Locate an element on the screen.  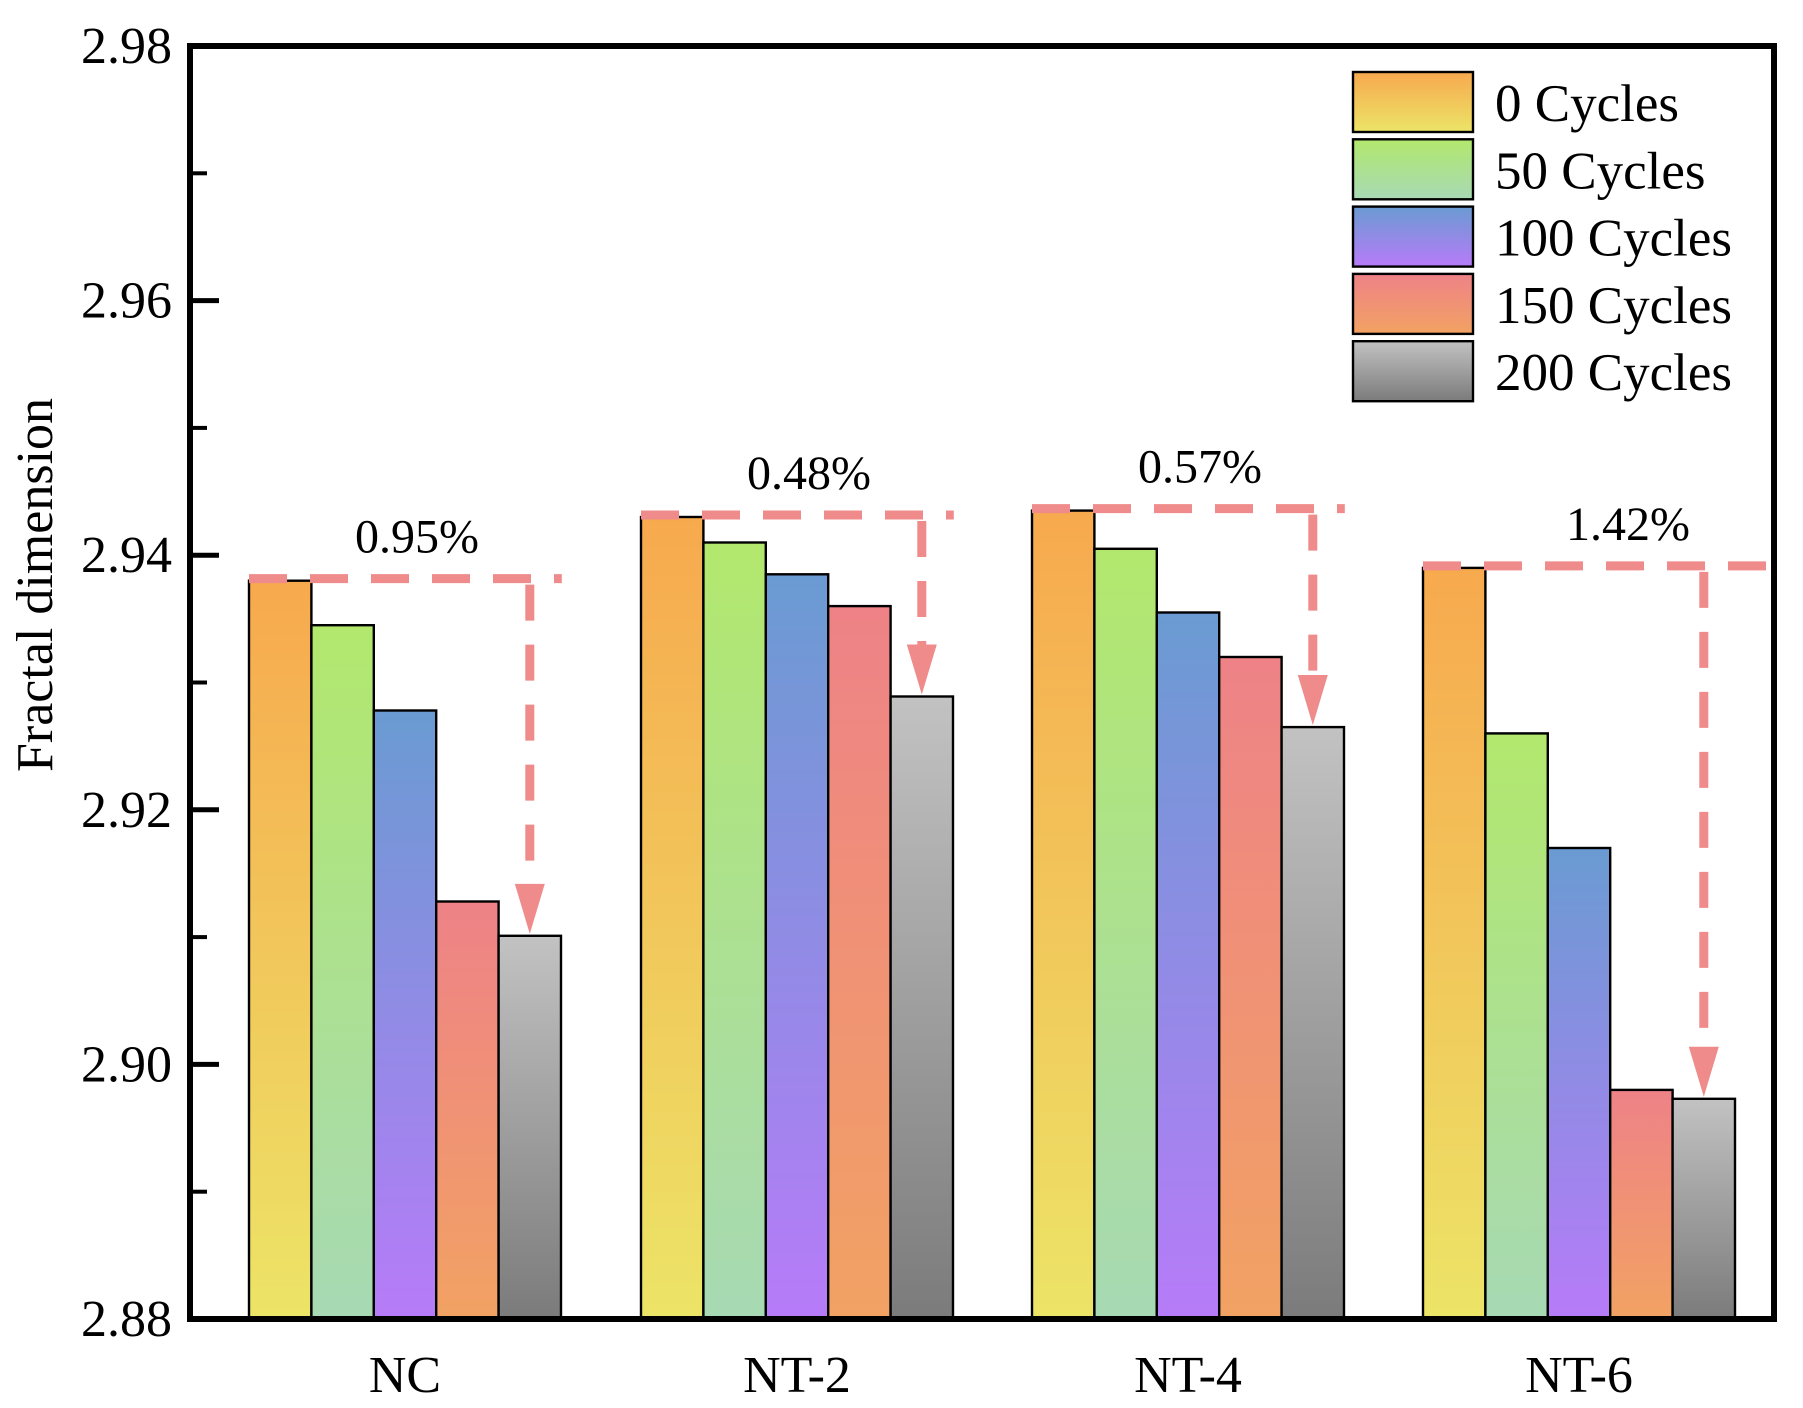
annotation-nt-6: 1.42% is located at coordinates (1598, 797).